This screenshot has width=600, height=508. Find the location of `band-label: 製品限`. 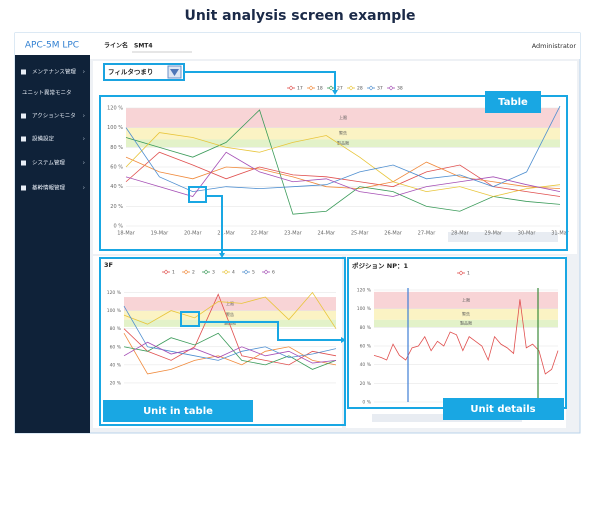

band-label: 製品限 is located at coordinates (466, 323).